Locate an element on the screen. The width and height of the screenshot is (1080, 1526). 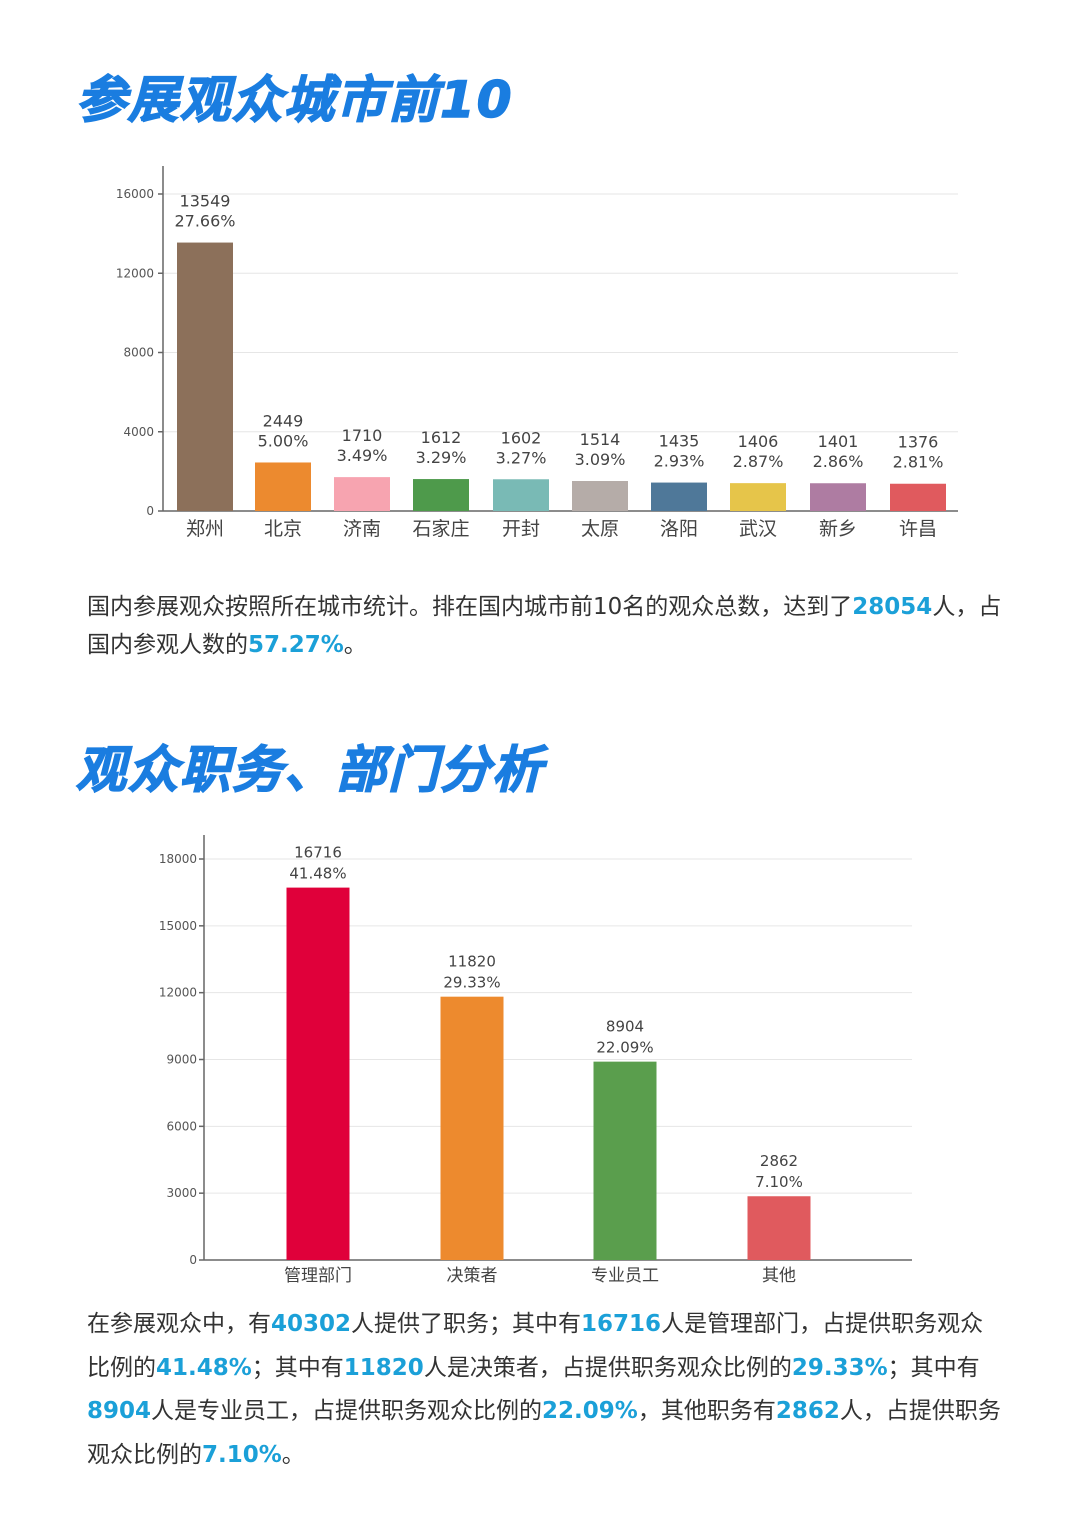
data-label-percent: 27.66% is located at coordinates (204, 221).